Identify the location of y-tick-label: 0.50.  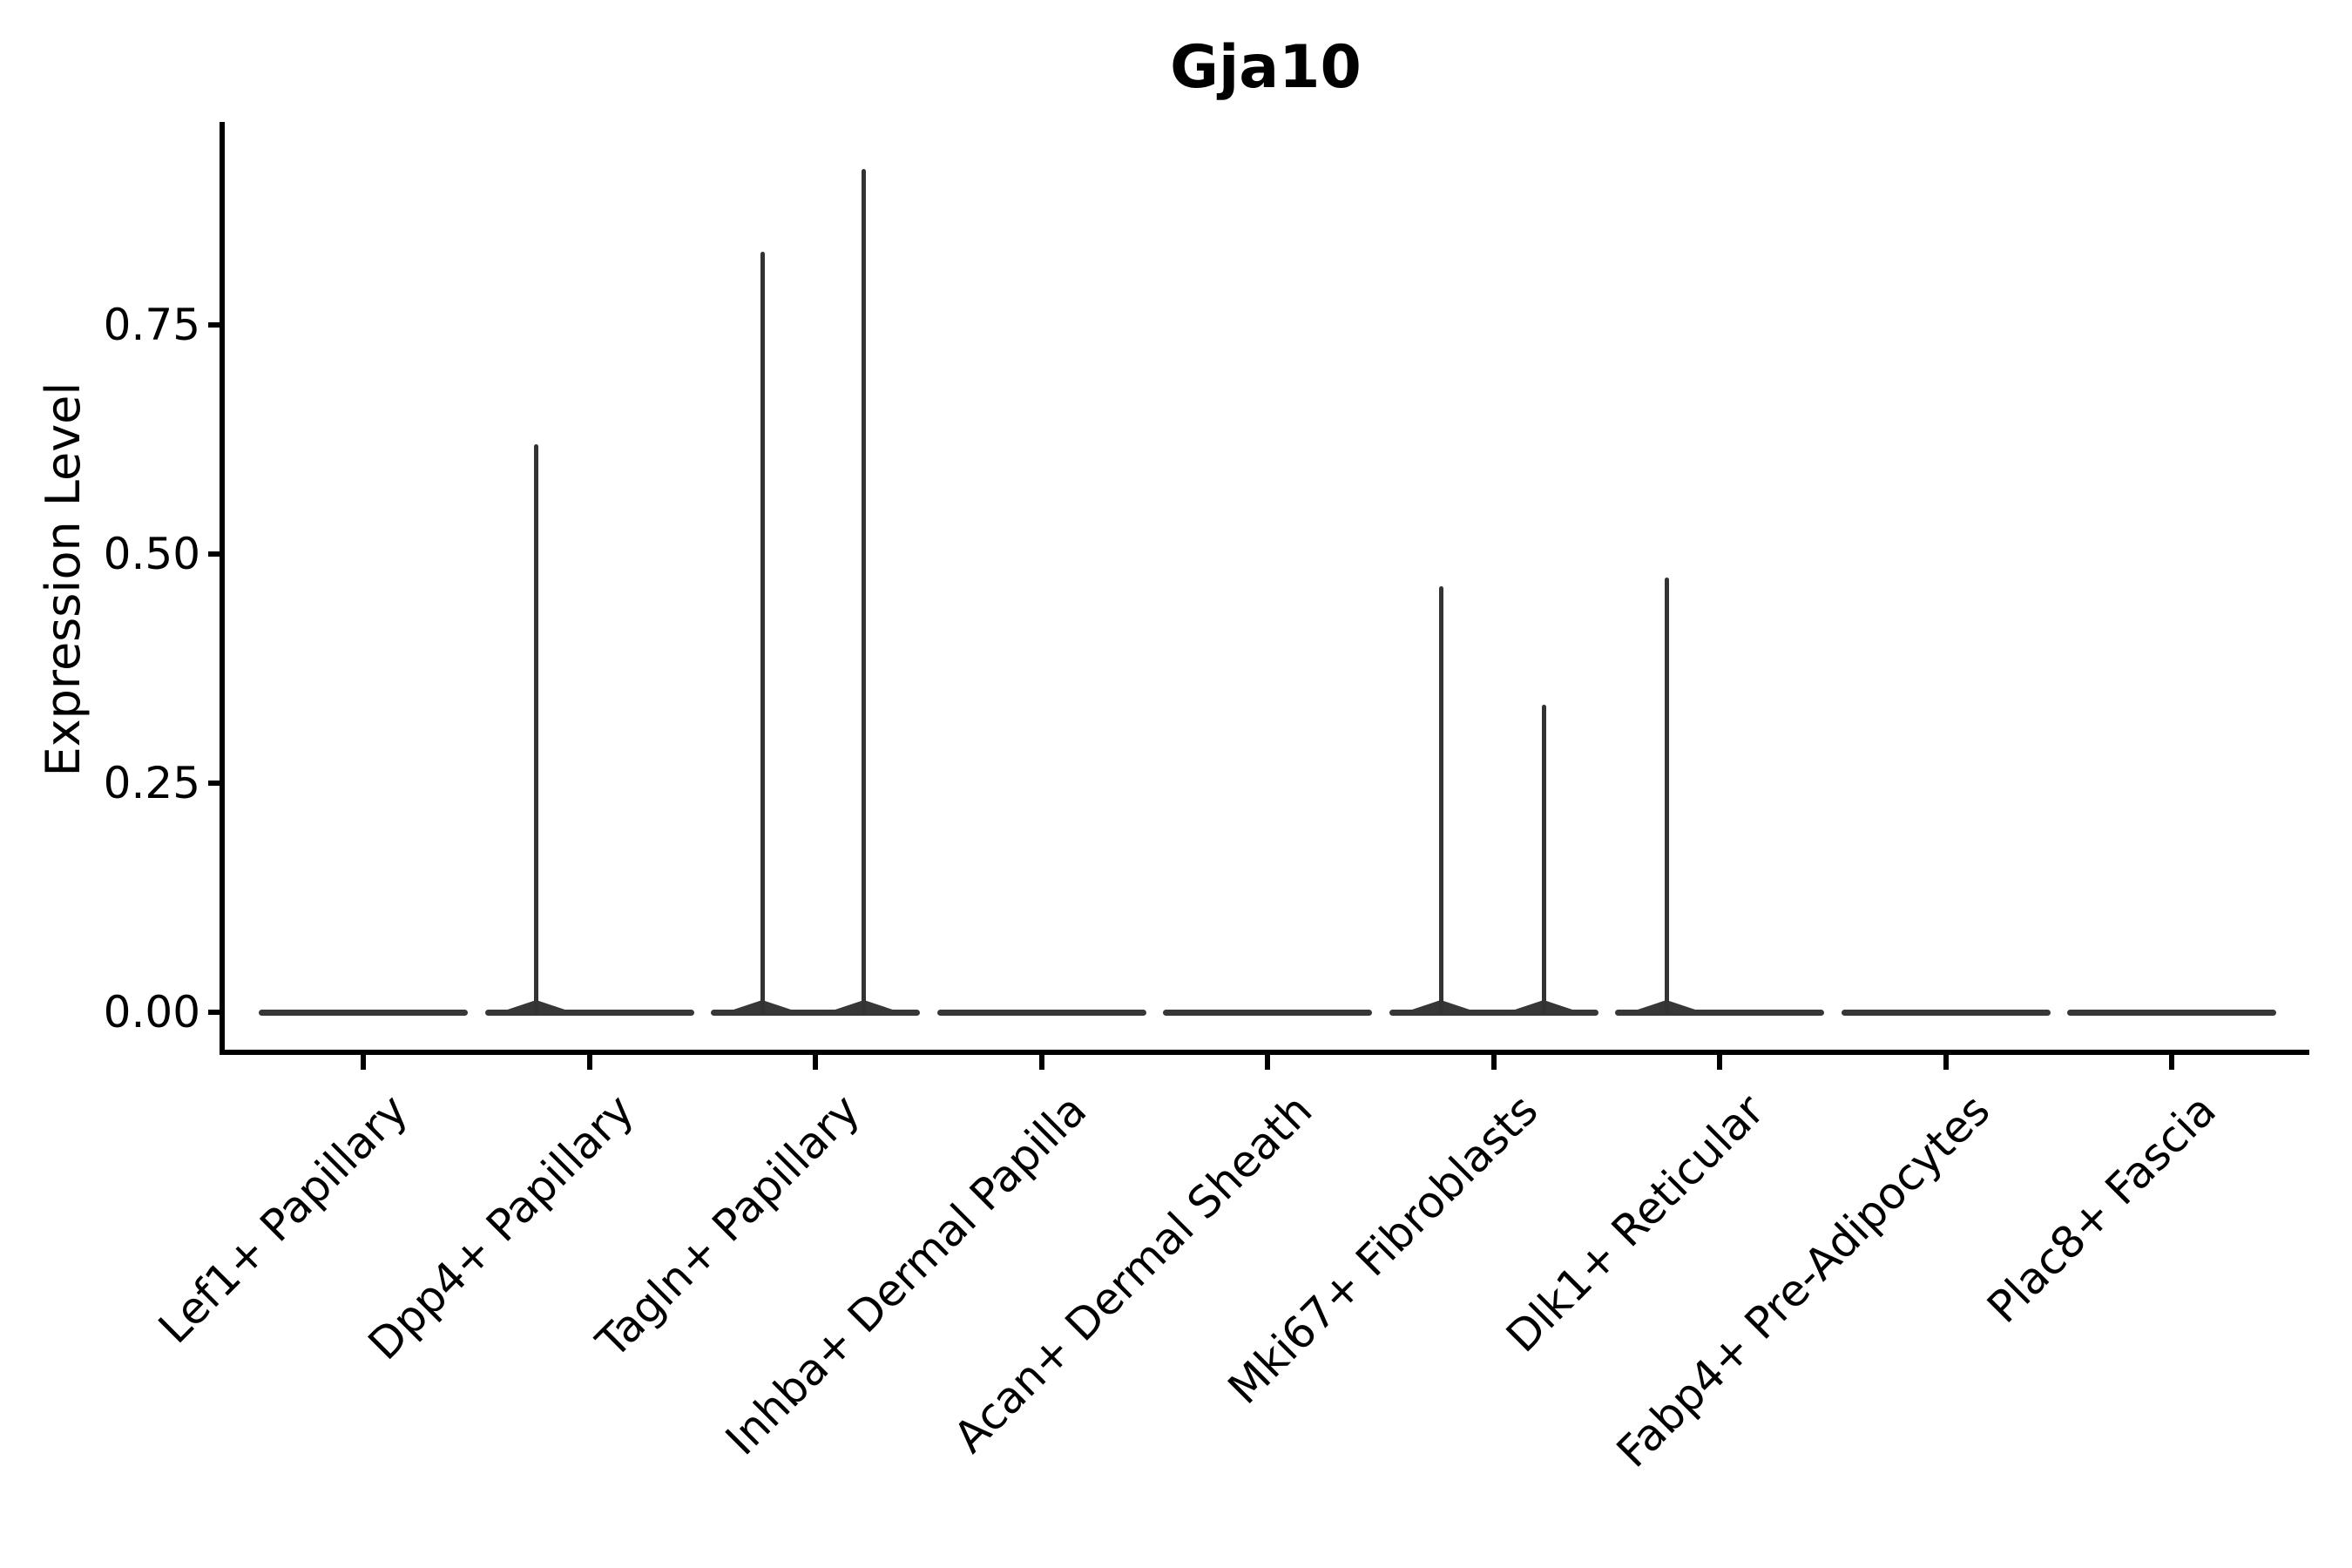
(151, 554).